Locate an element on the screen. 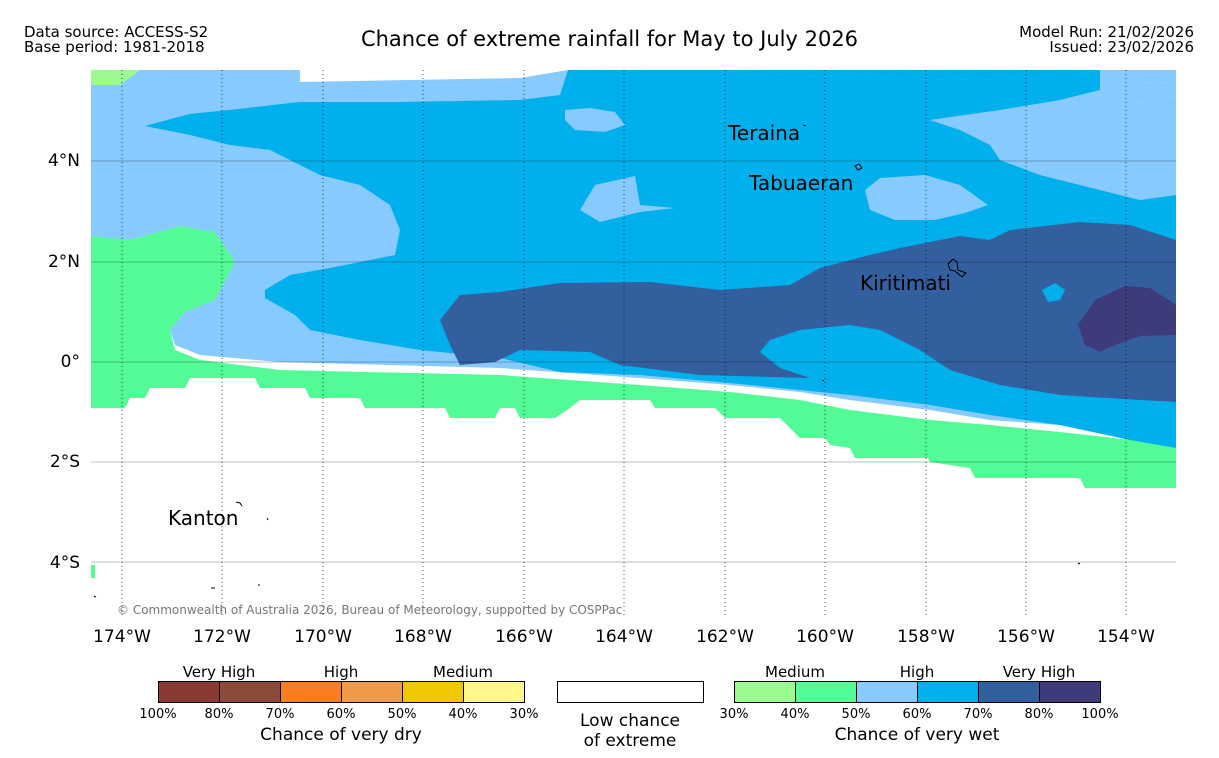  x-tick-label: 160°W is located at coordinates (825, 637).